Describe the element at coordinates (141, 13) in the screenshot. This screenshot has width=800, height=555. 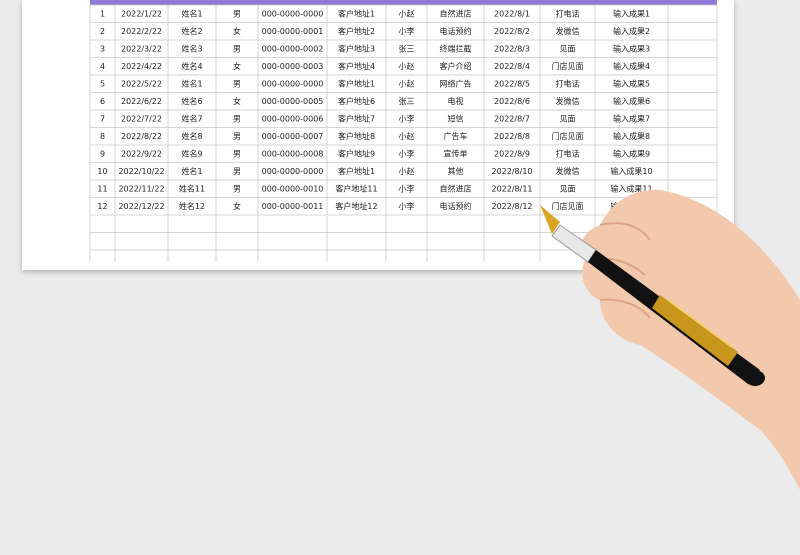
I see `cell: 2022/1/22` at that location.